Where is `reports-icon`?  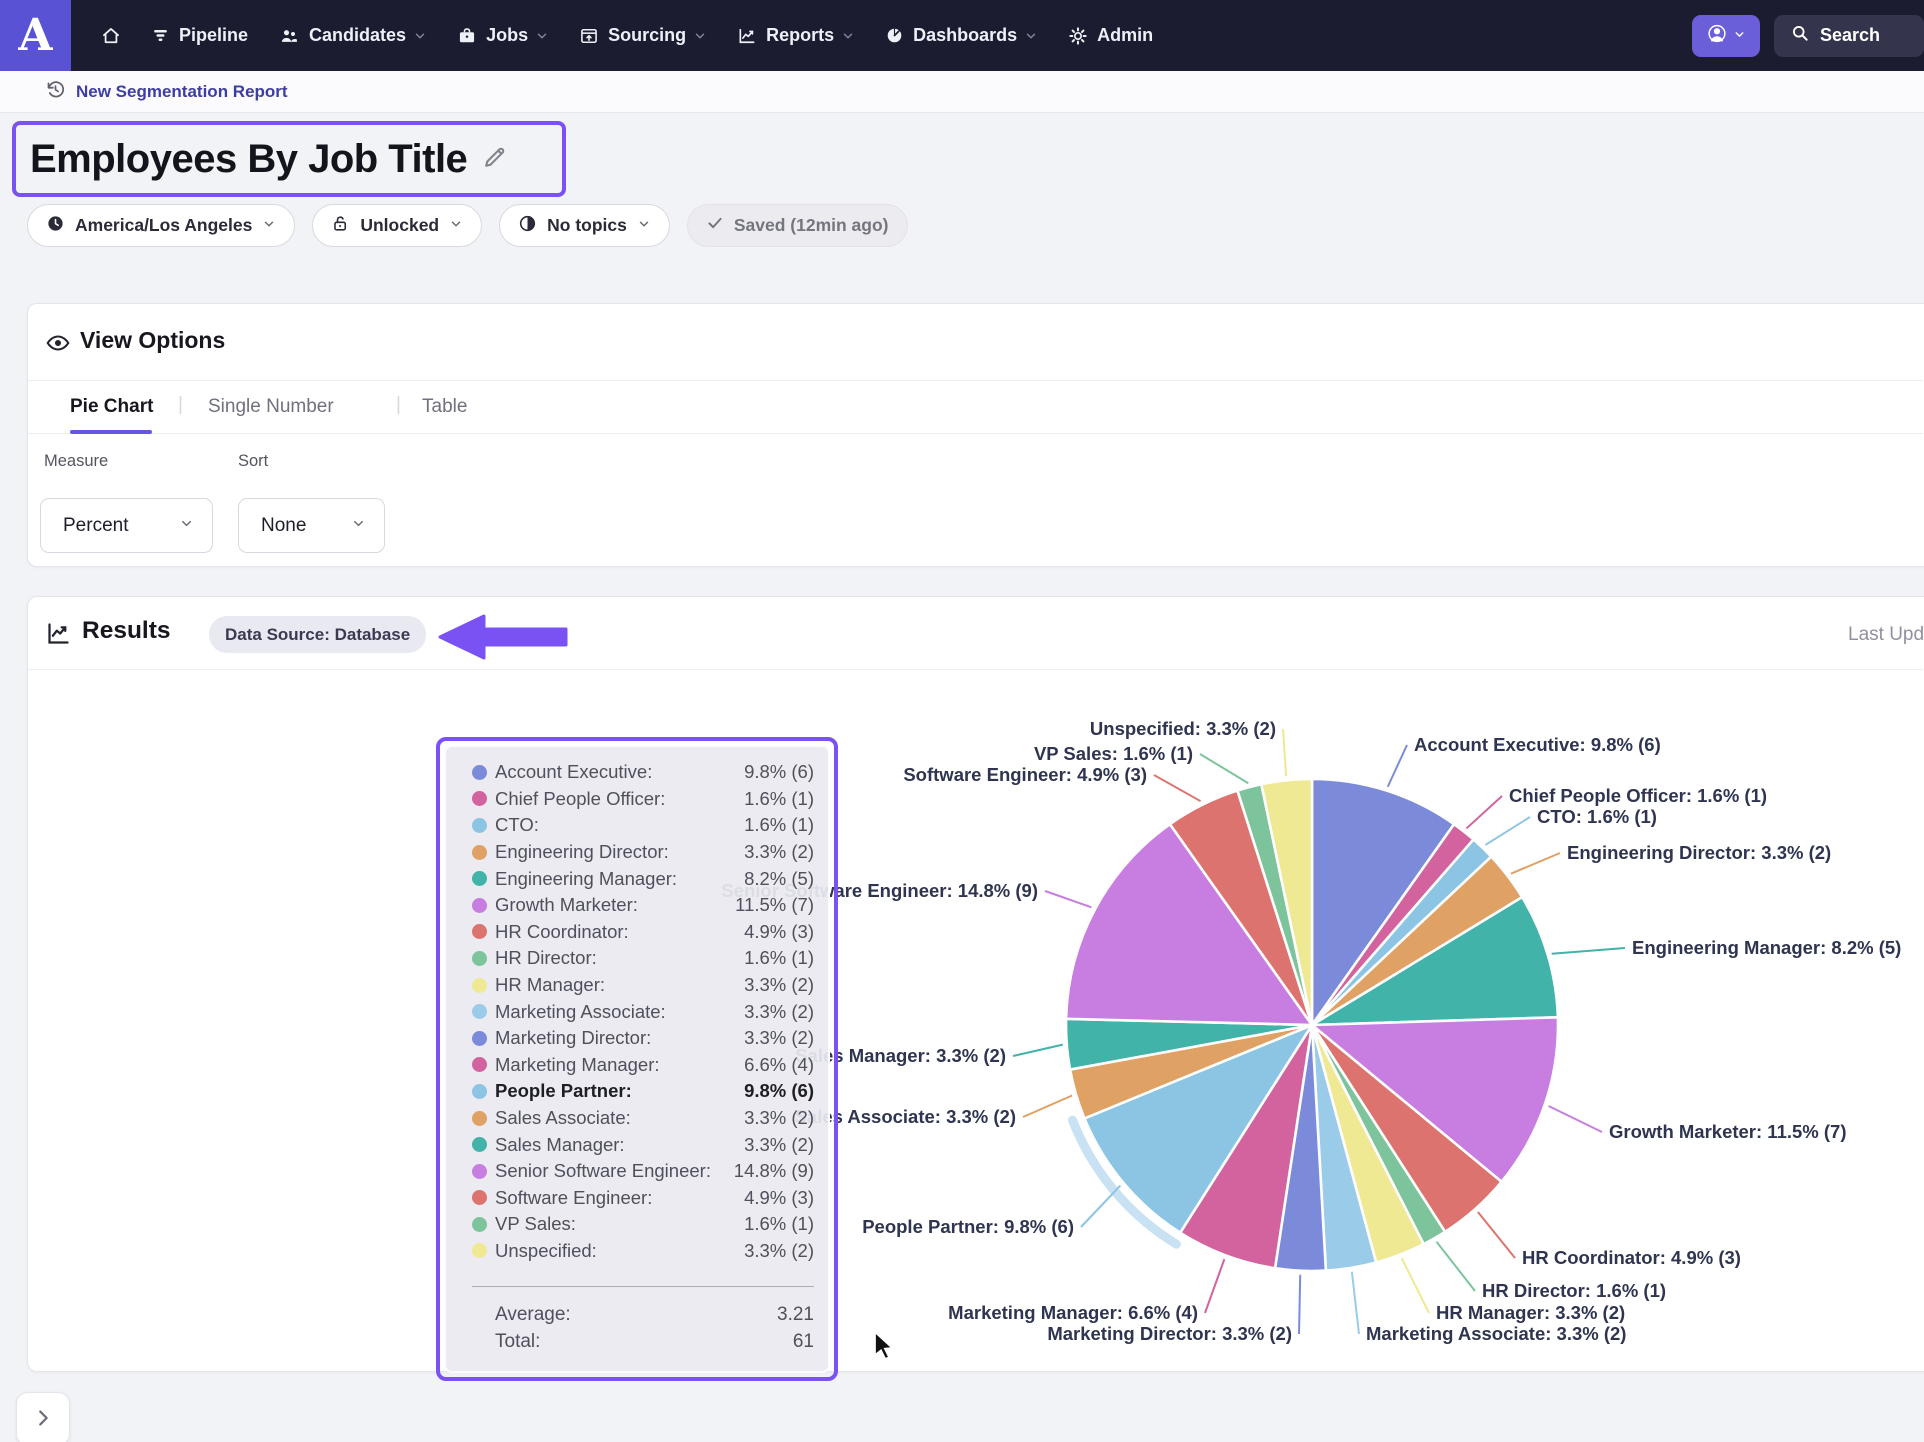
reports-icon is located at coordinates (747, 36).